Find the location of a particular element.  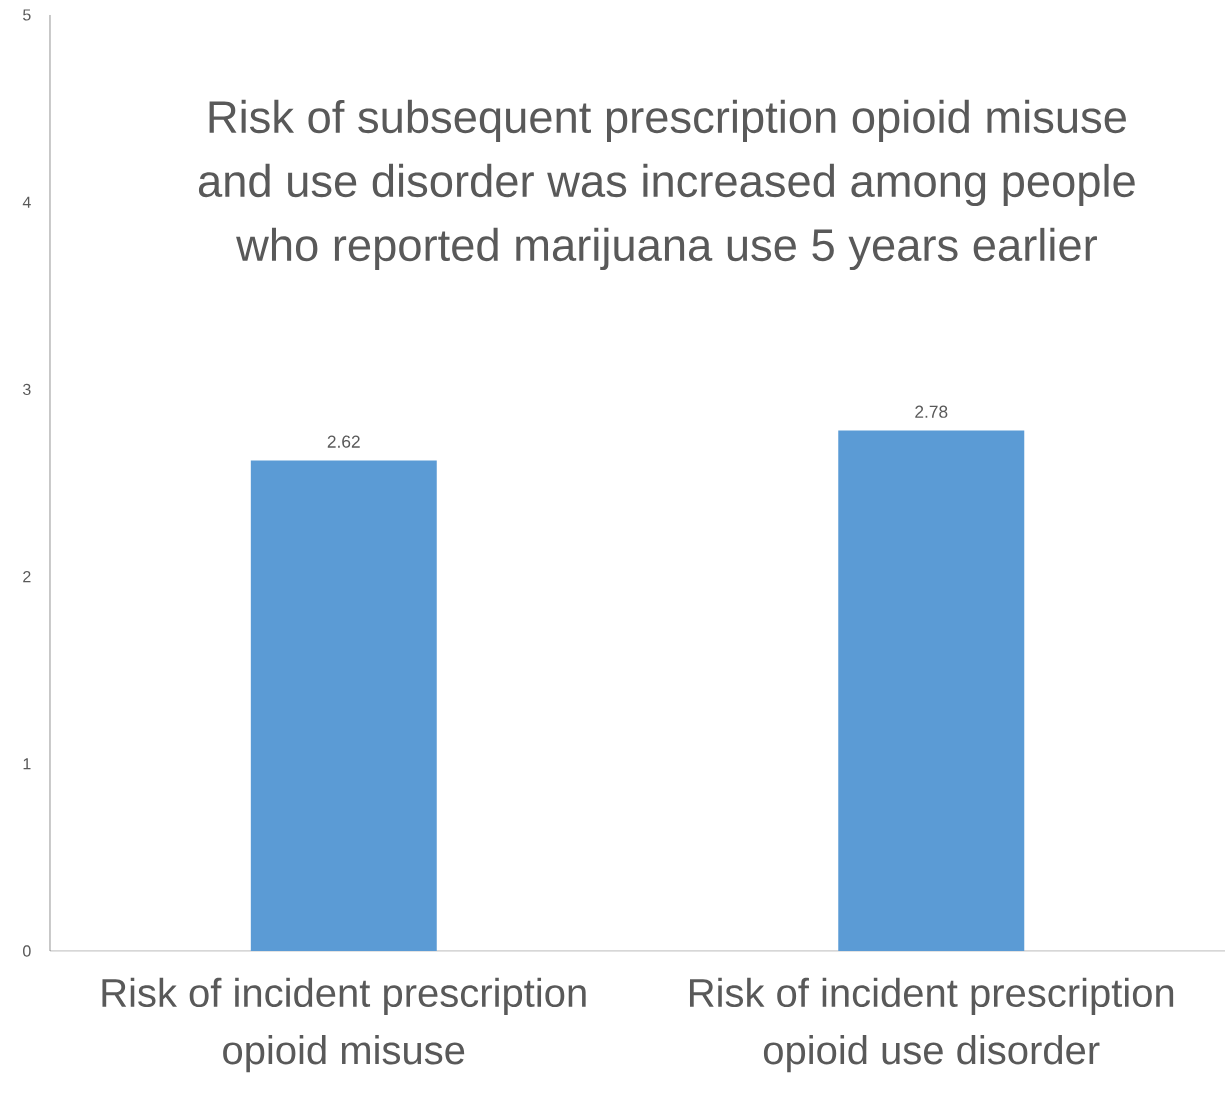

y-tick-label: 3 is located at coordinates (27, 389).